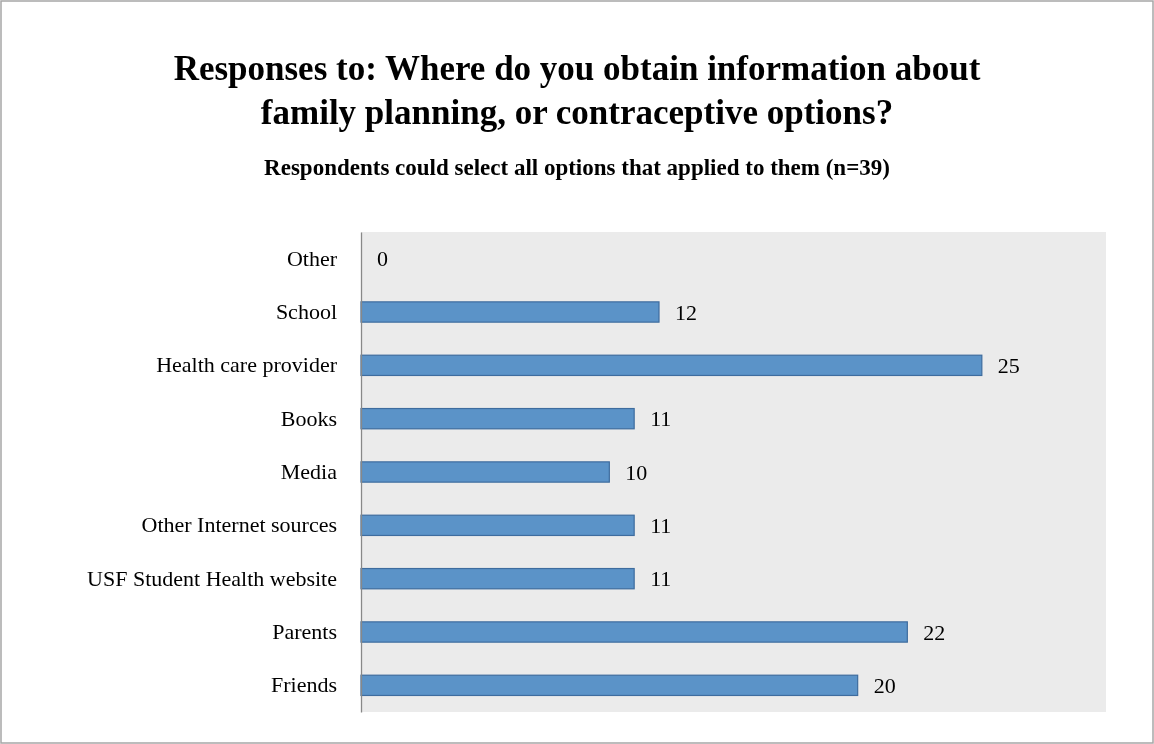  Describe the element at coordinates (247, 365) in the screenshot. I see `y-tick-label: Health care provider` at that location.